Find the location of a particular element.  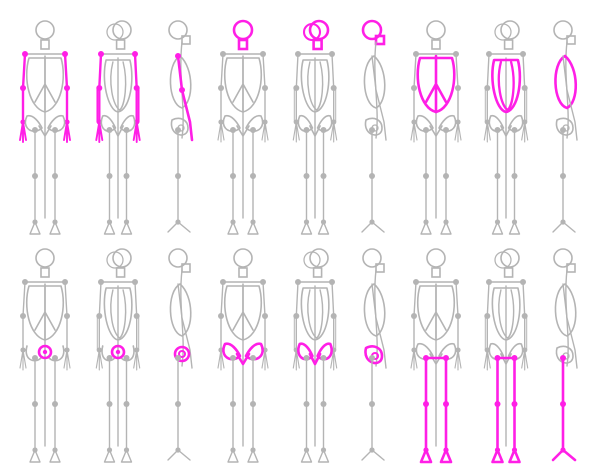

figure-group-pelvis is located at coordinates (302, 355).